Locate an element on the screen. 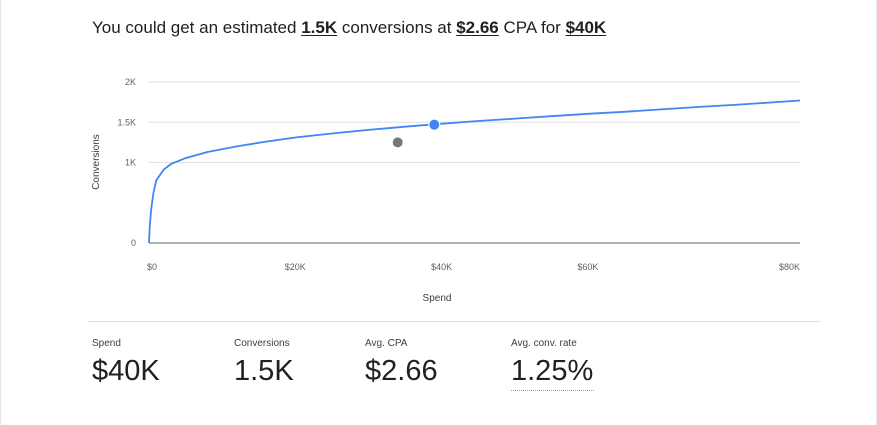 The height and width of the screenshot is (425, 877). metric-spend-label: Spend is located at coordinates (106, 343).